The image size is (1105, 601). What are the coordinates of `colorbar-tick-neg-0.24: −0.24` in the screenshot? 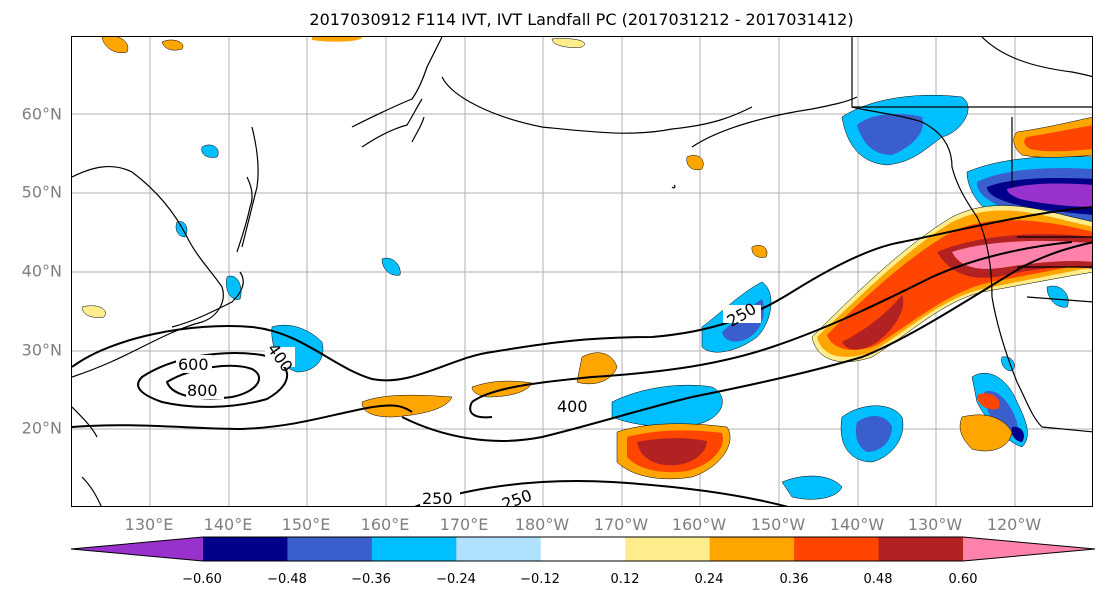 It's located at (456, 579).